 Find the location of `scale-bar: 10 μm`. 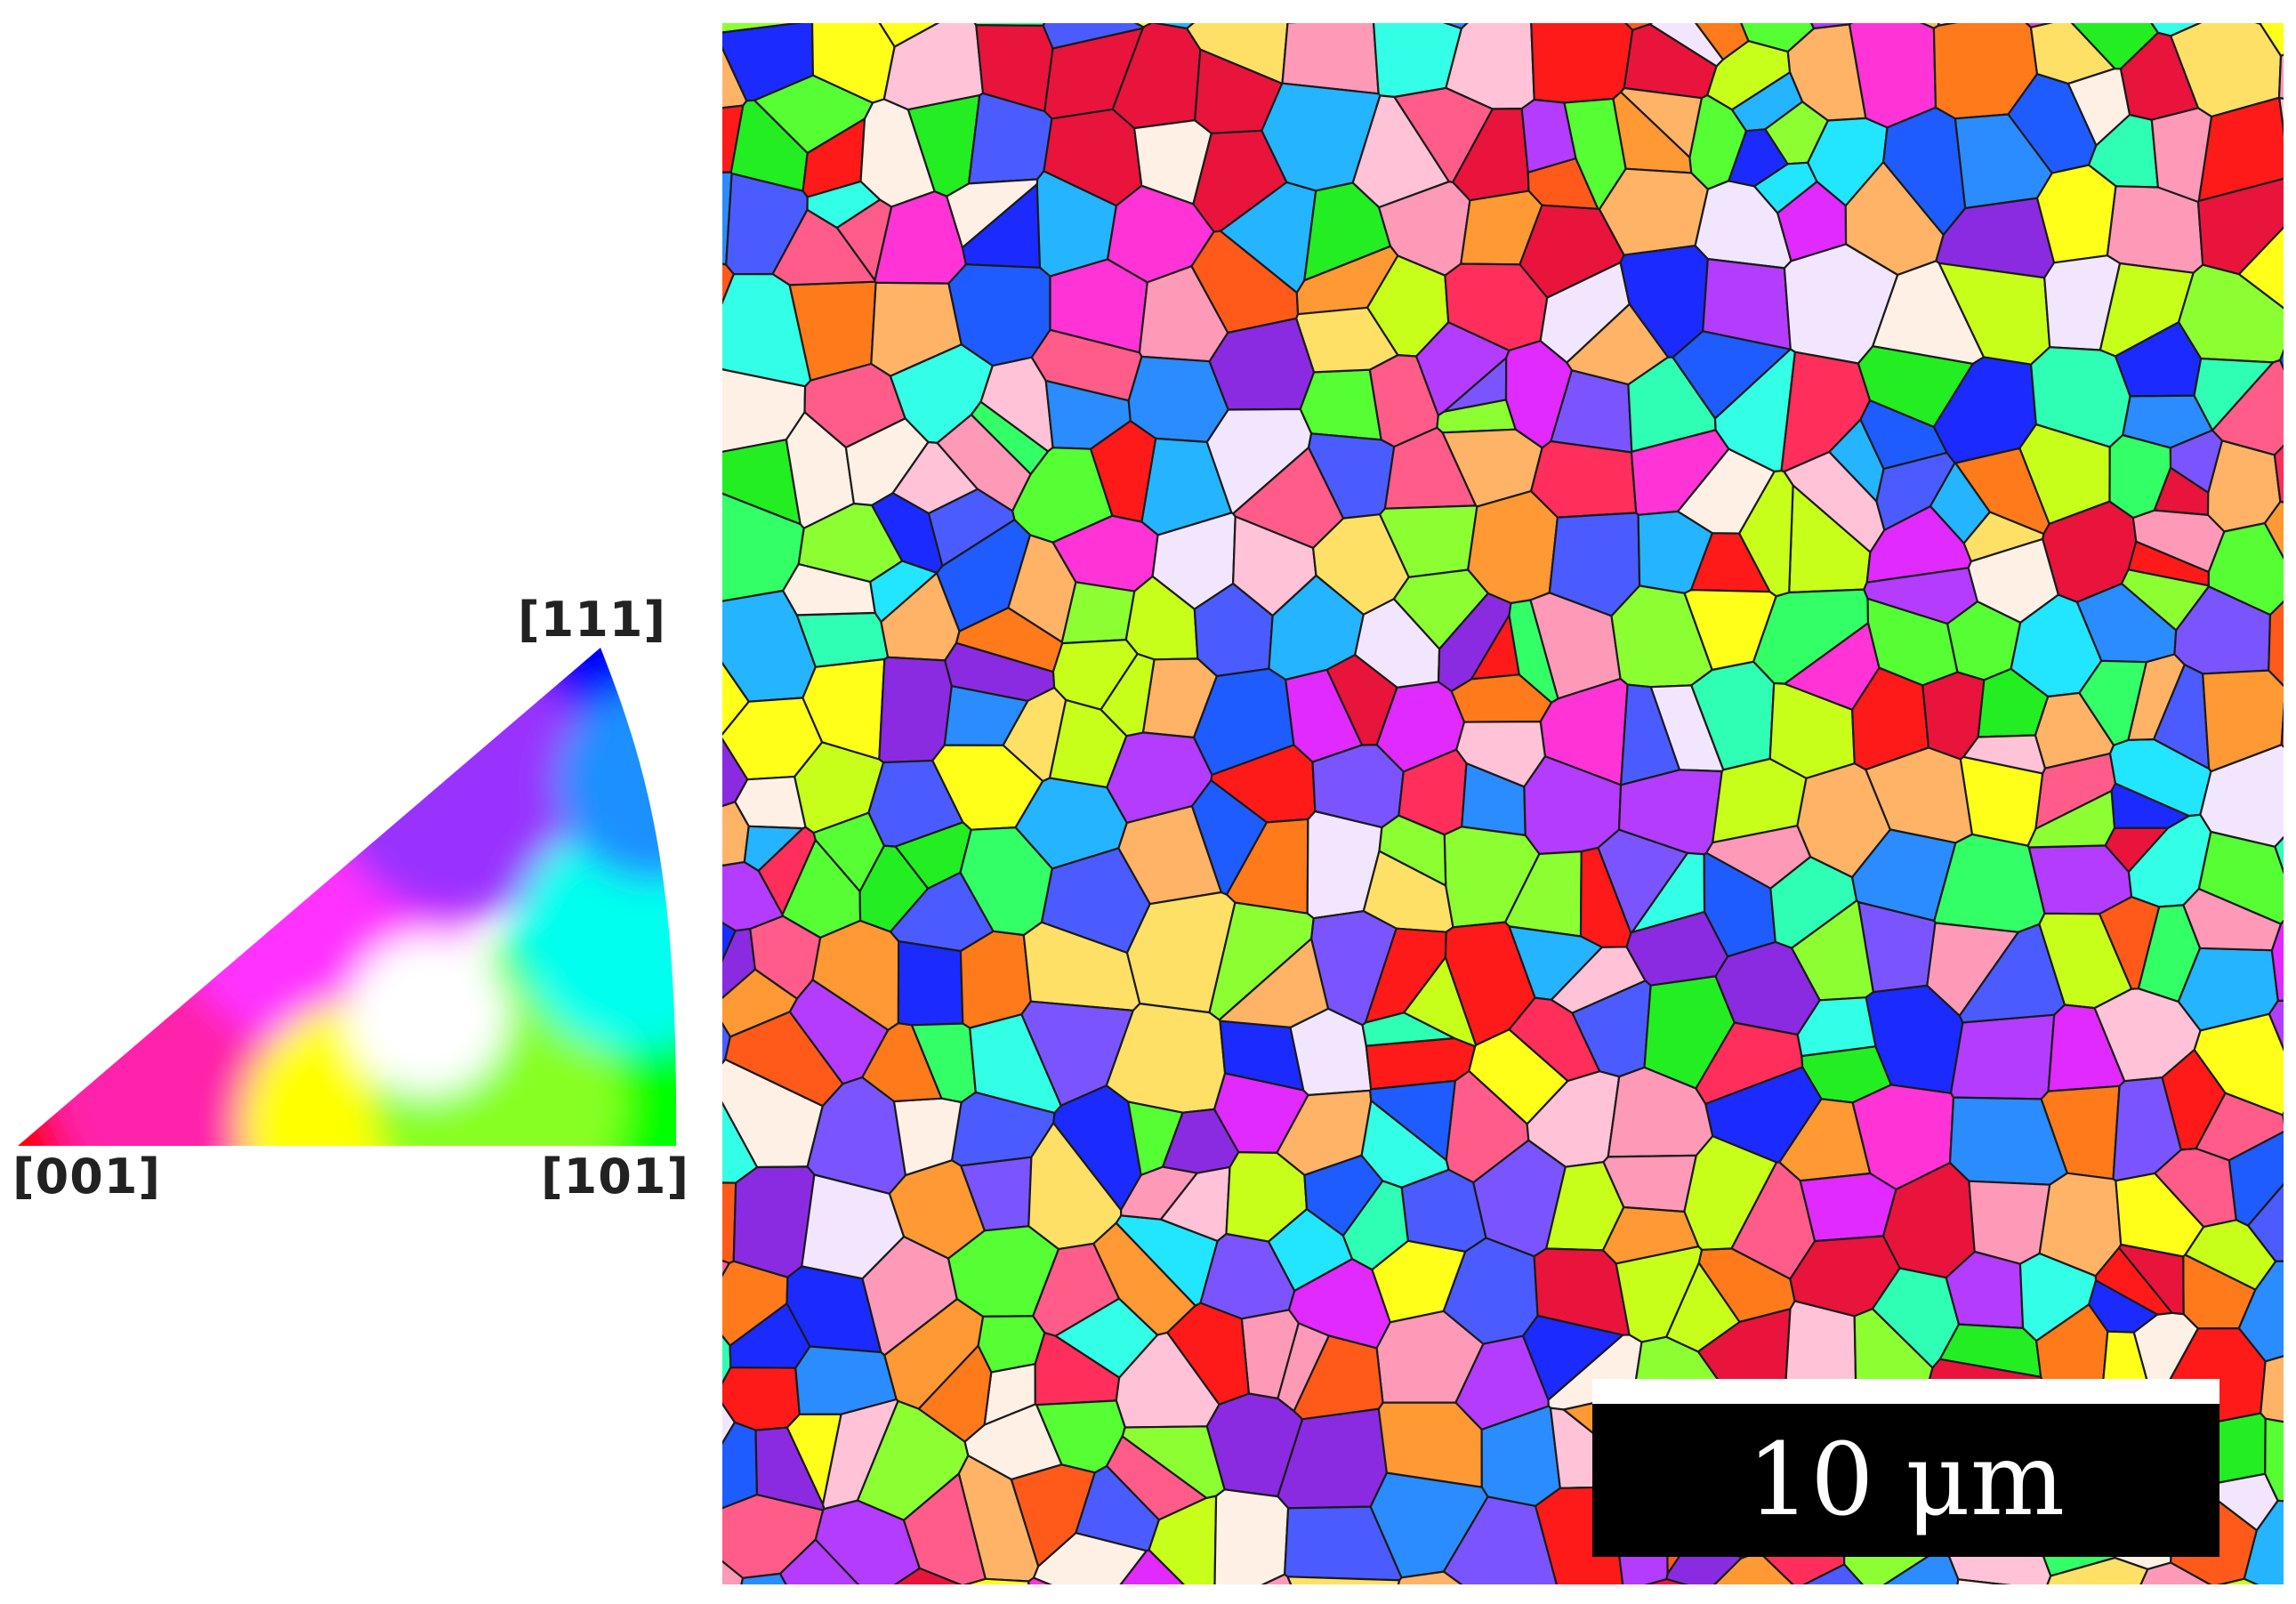

scale-bar: 10 μm is located at coordinates (1906, 1468).